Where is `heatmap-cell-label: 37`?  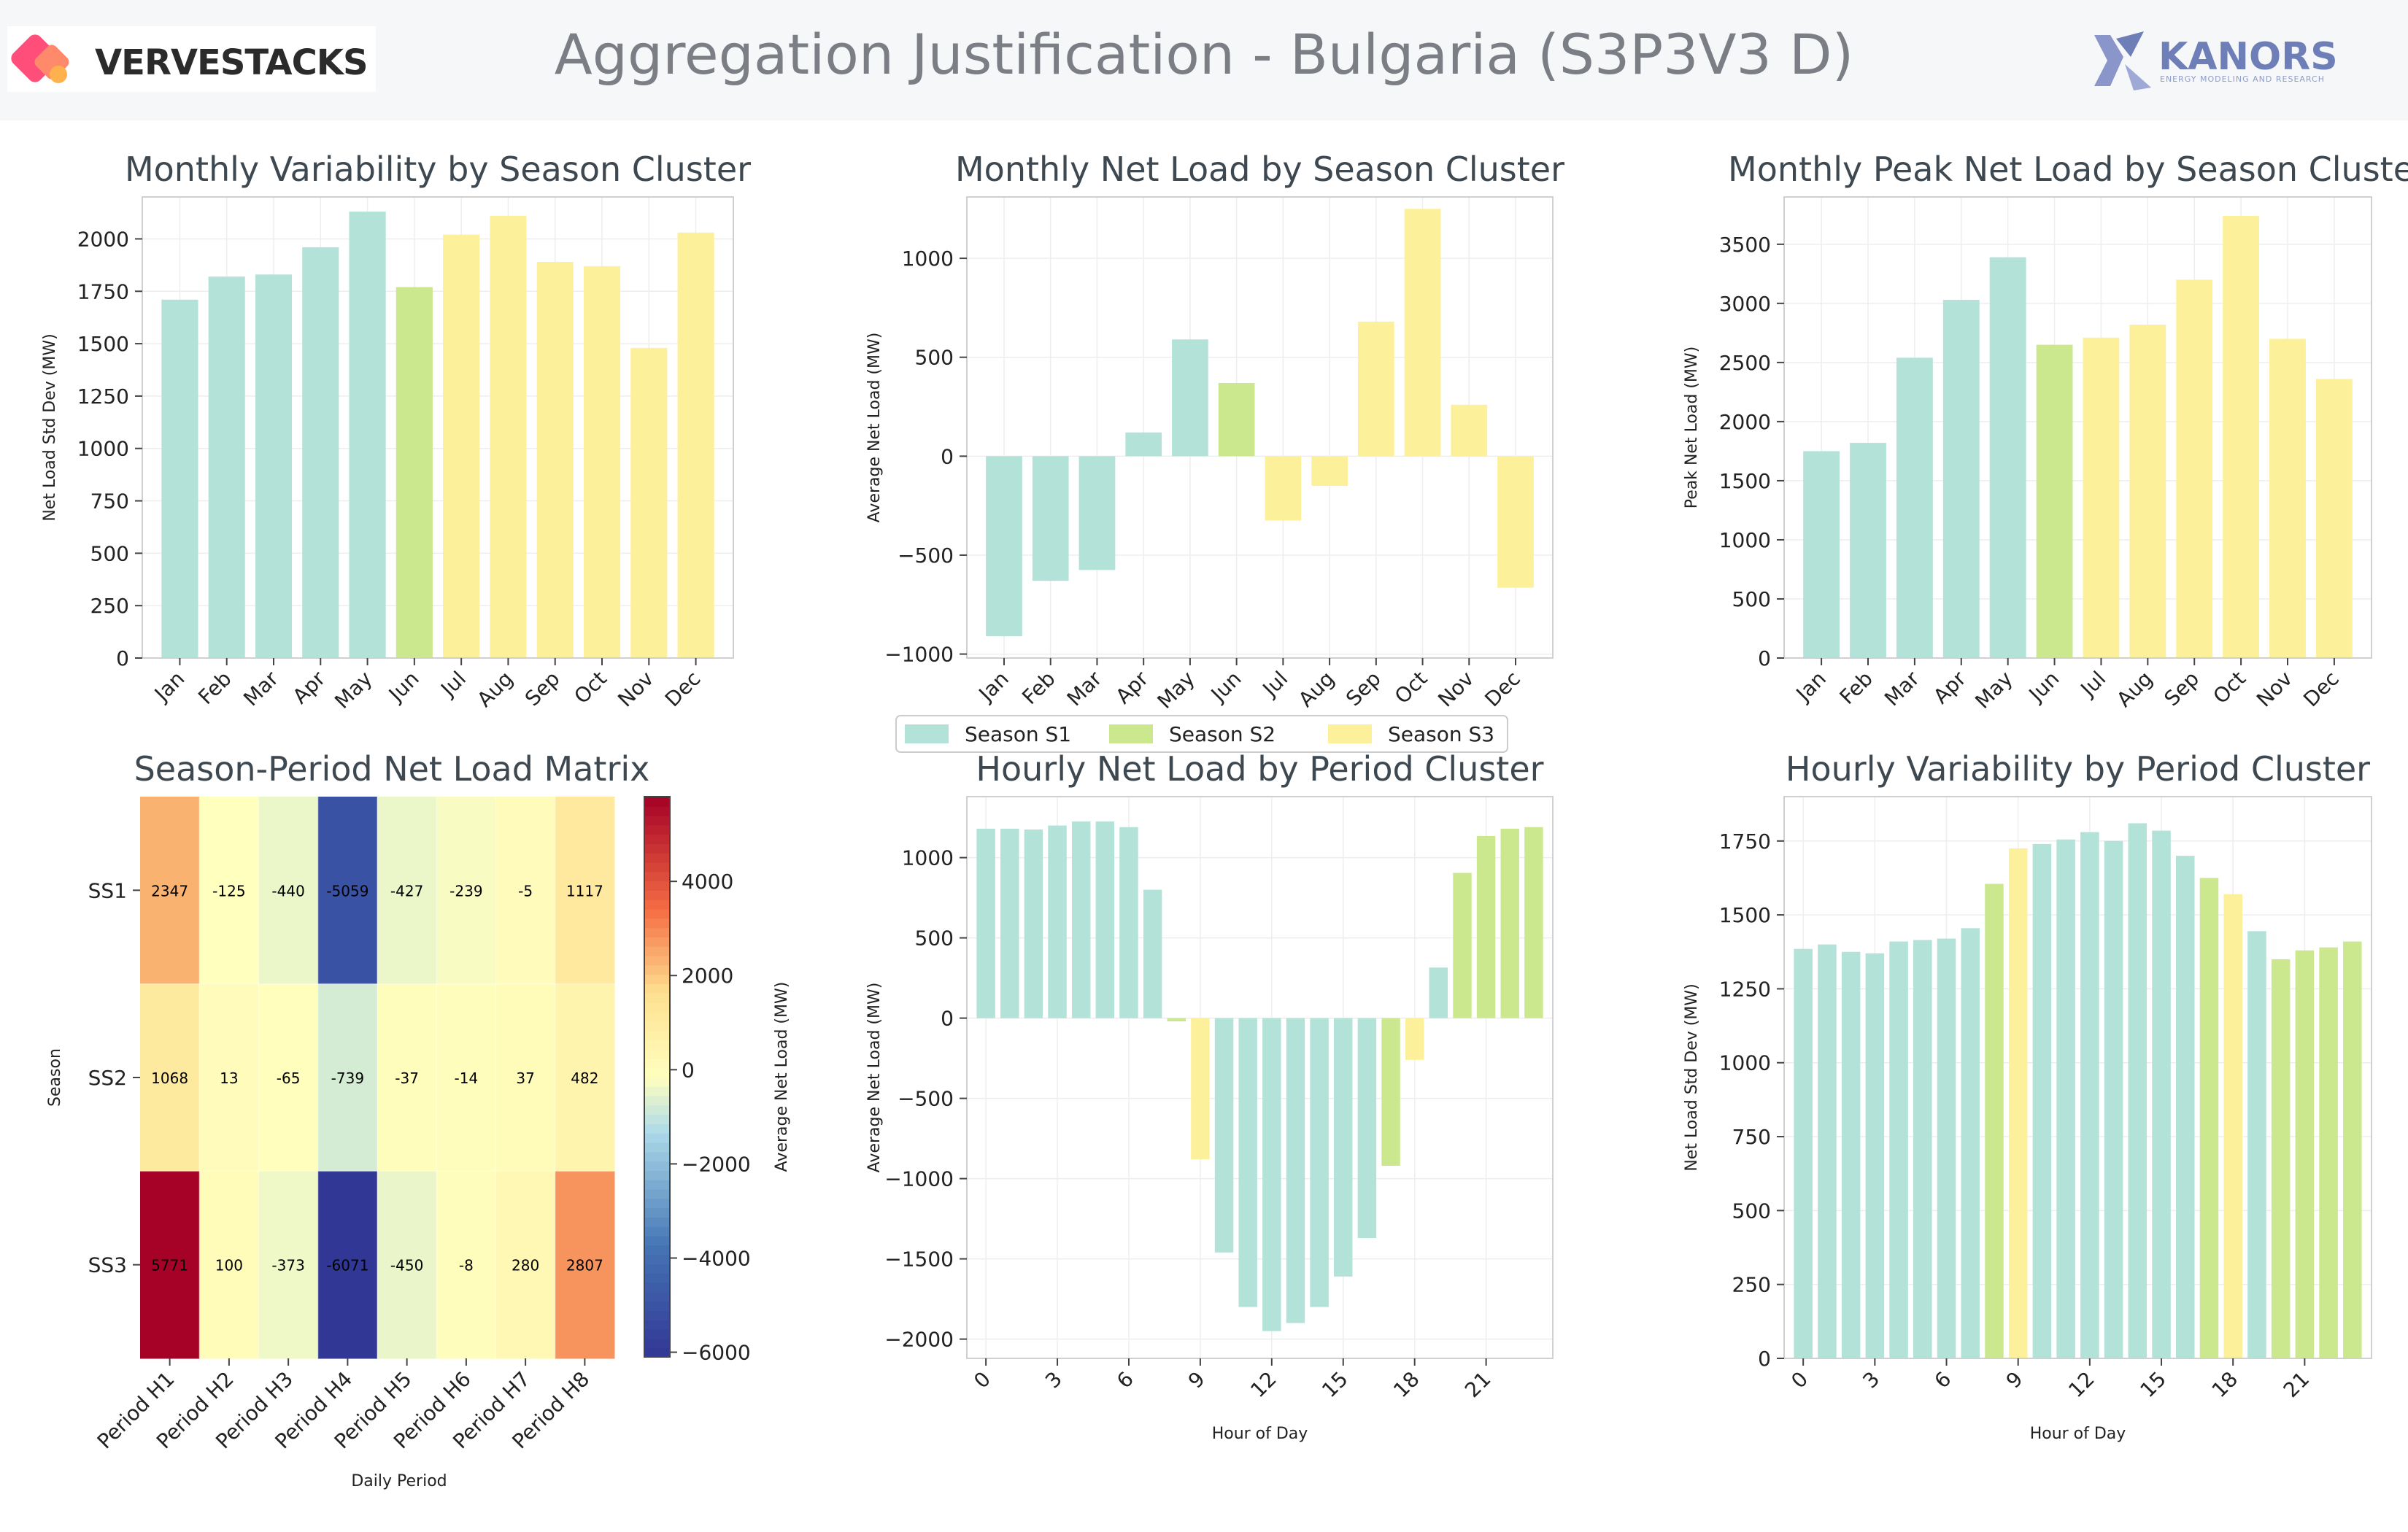
heatmap-cell-label: 37 is located at coordinates (525, 1078).